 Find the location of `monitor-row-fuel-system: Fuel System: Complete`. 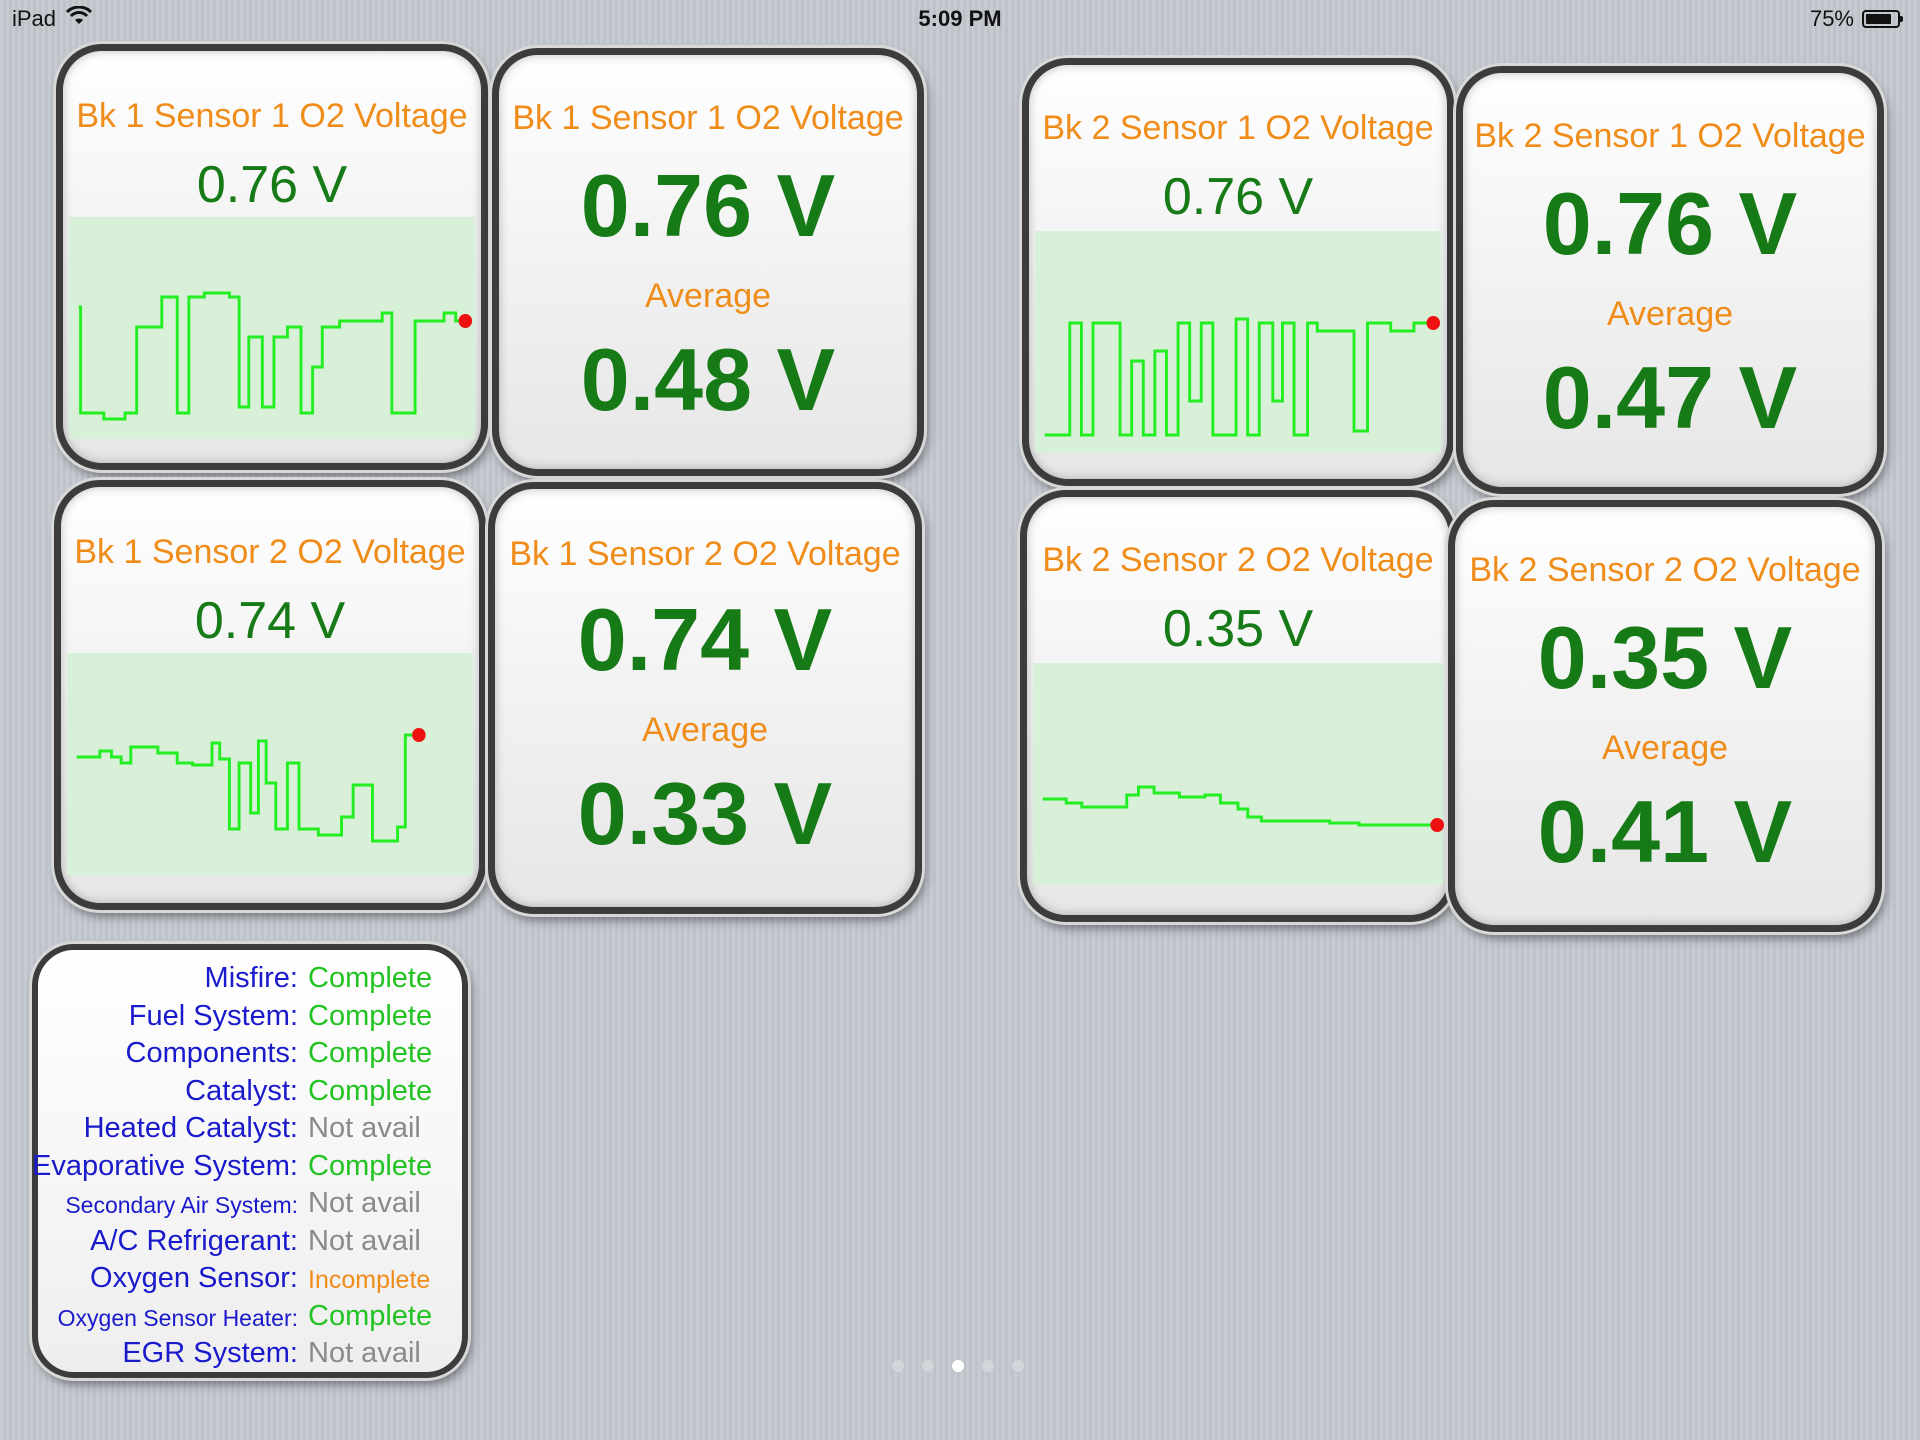

monitor-row-fuel-system: Fuel System: Complete is located at coordinates (250, 1018).